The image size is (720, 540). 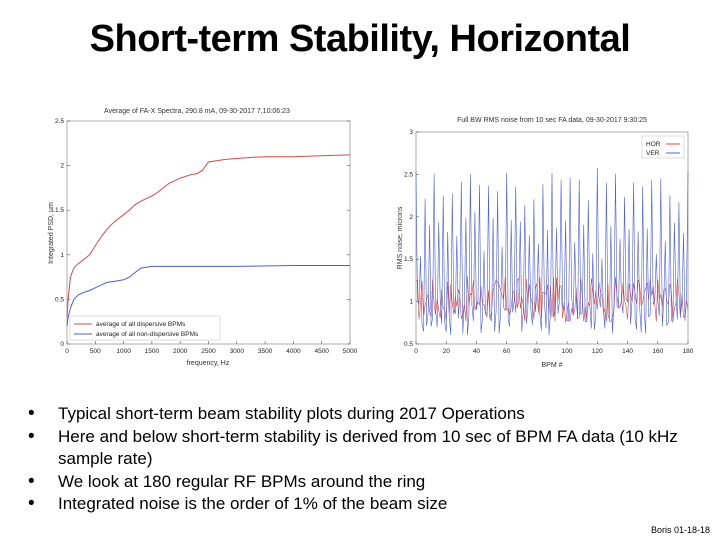 What do you see at coordinates (477, 351) in the screenshot?
I see `x-tick-label: 40` at bounding box center [477, 351].